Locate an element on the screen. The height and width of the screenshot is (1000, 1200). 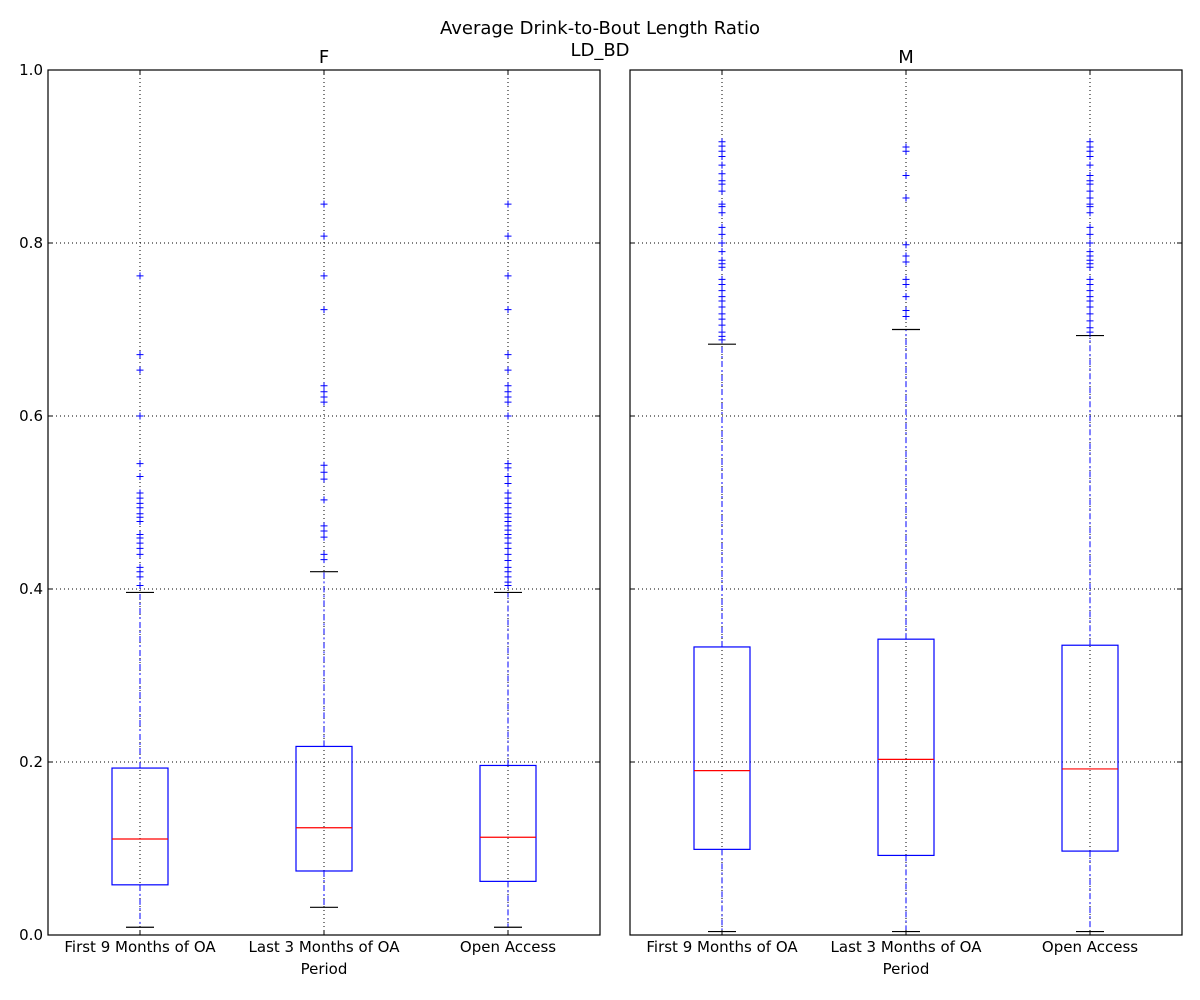
figure-subtitle: LD_BD is located at coordinates (599, 50).